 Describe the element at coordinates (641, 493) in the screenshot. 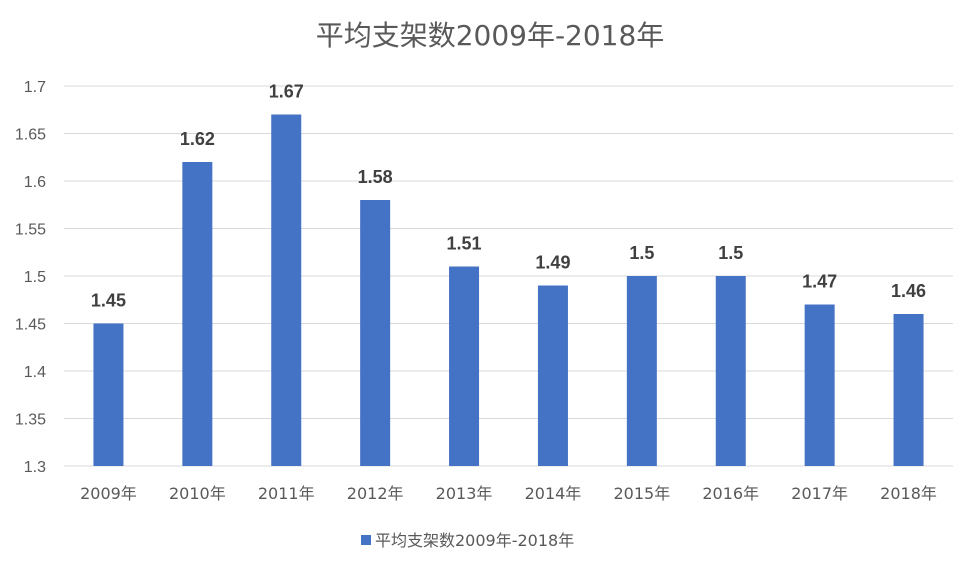

I see `x-tick-label: 2015年` at that location.